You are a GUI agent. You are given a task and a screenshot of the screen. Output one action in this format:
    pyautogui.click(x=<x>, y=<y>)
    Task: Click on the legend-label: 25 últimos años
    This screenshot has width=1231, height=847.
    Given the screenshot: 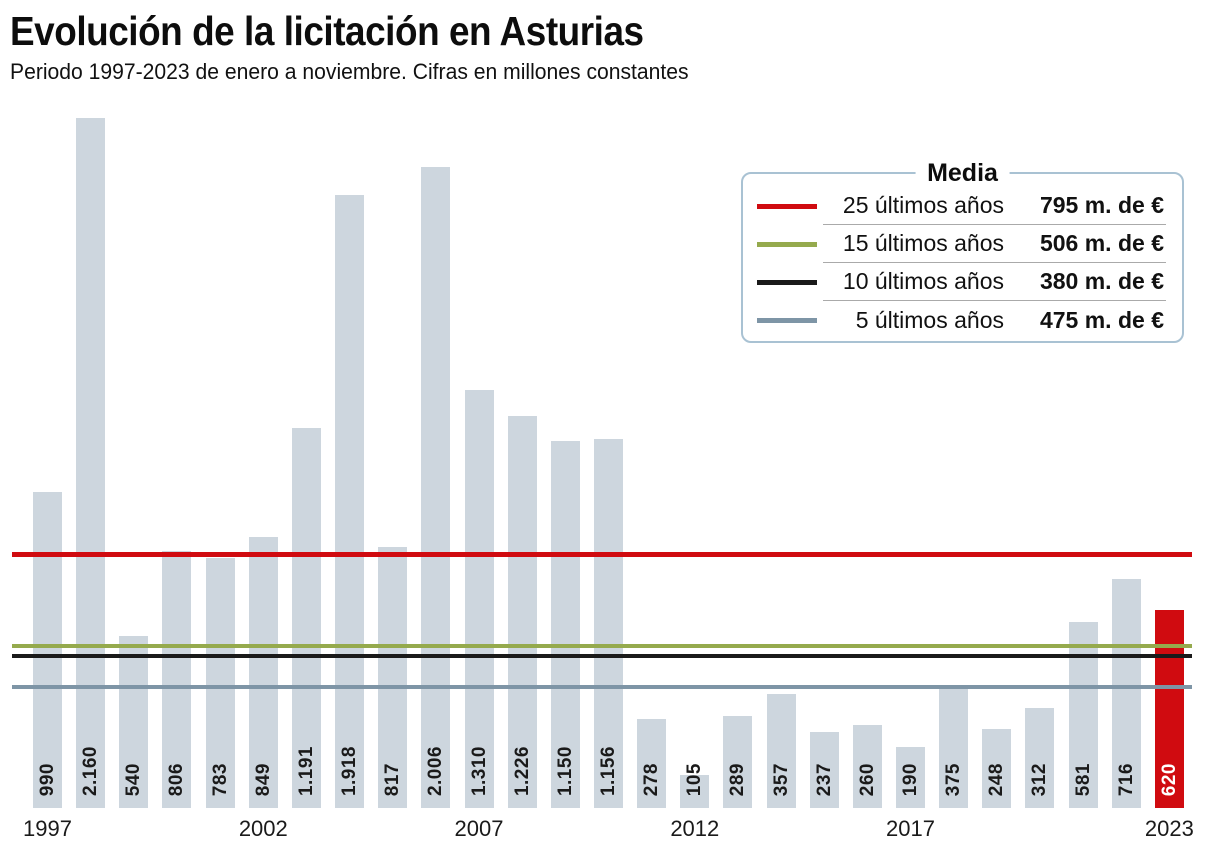 What is the action you would take?
    pyautogui.click(x=923, y=205)
    